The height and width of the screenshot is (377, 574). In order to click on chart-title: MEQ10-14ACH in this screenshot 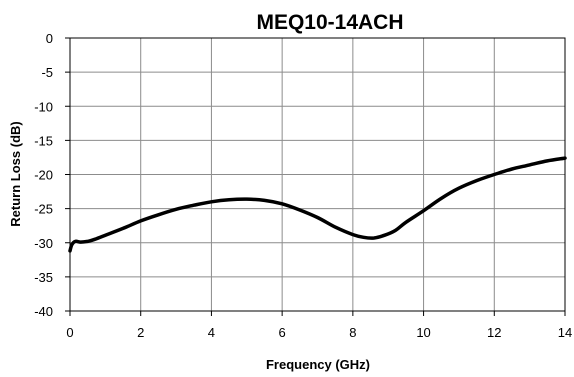, I will do `click(329, 22)`.